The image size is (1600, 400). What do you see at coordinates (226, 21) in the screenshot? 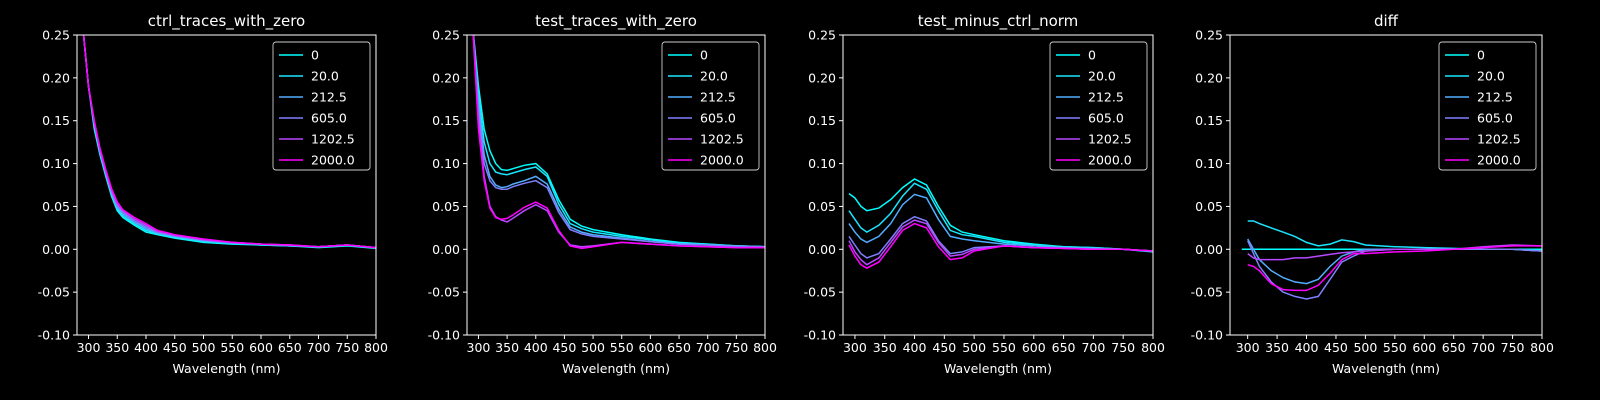
I see `chart-title: ctrl_traces_with_zero` at bounding box center [226, 21].